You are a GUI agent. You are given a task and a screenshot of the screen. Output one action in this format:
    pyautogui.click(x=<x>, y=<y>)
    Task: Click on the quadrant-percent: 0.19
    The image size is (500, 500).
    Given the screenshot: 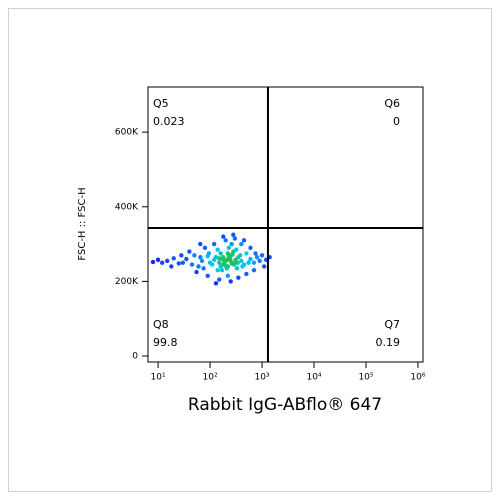 What is the action you would take?
    pyautogui.click(x=388, y=342)
    